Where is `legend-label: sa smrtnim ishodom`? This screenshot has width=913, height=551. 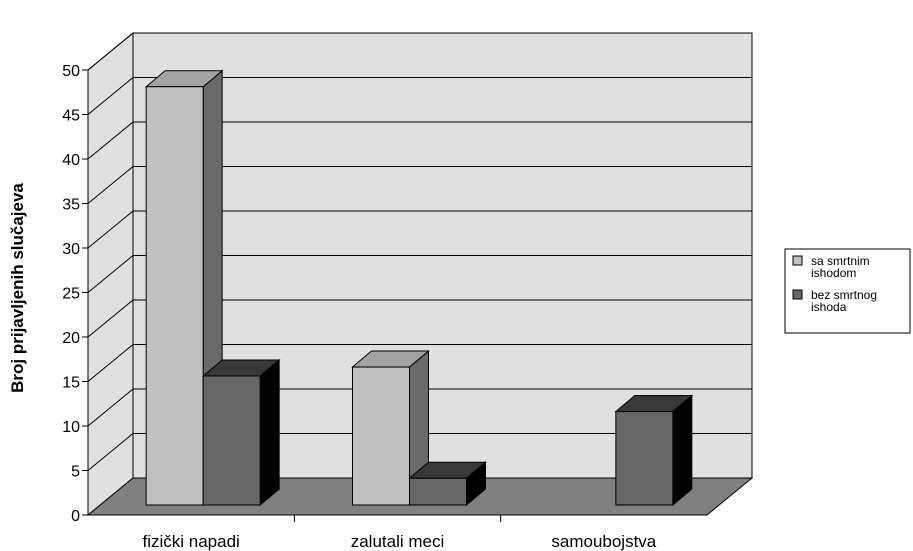 legend-label: sa smrtnim ishodom is located at coordinates (840, 267).